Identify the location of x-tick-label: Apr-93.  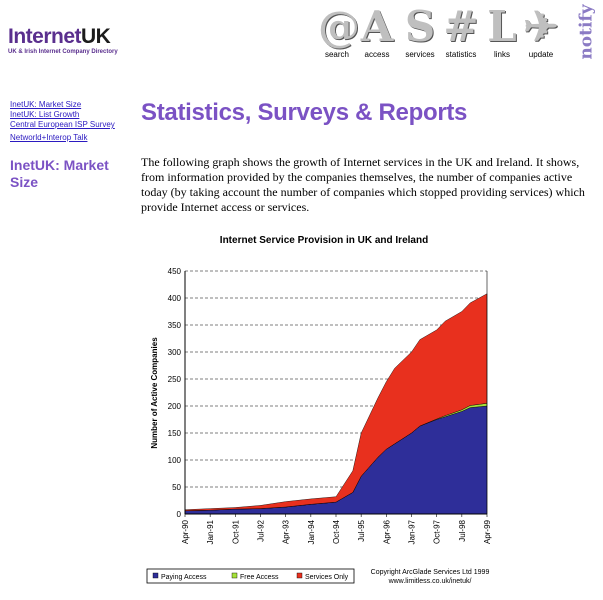
(286, 531).